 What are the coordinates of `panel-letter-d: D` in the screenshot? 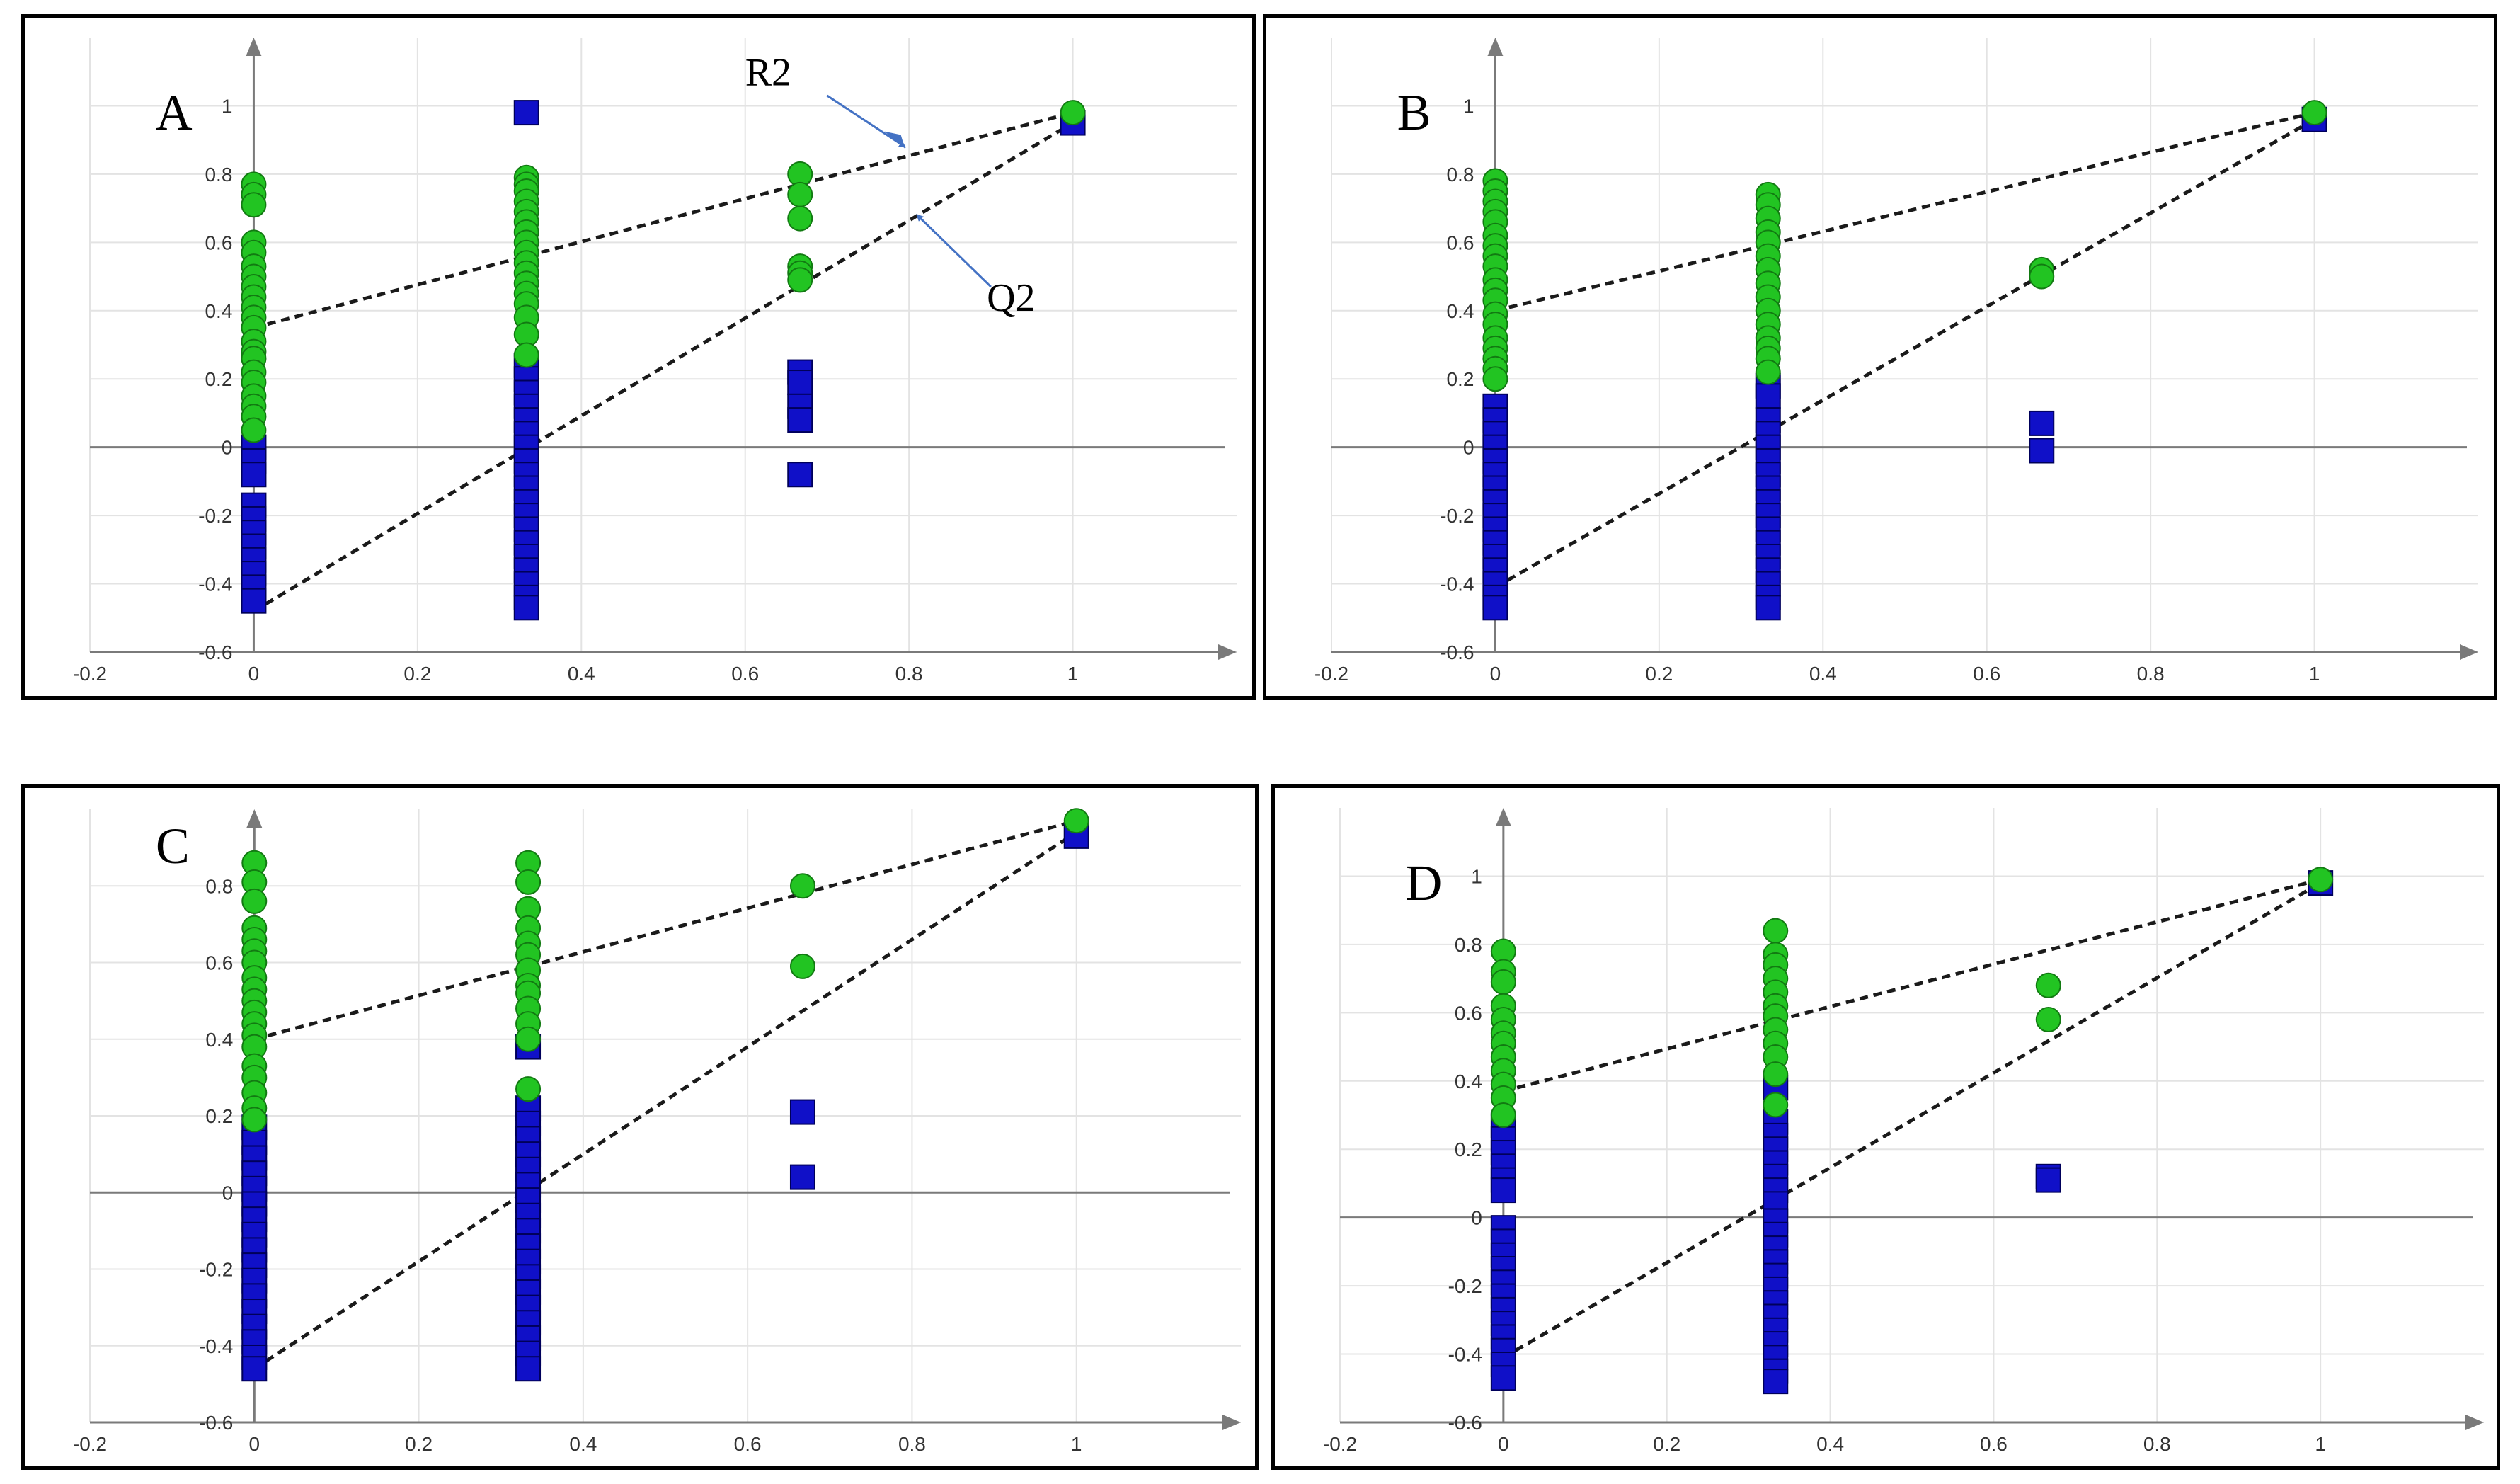 It's located at (1423, 883).